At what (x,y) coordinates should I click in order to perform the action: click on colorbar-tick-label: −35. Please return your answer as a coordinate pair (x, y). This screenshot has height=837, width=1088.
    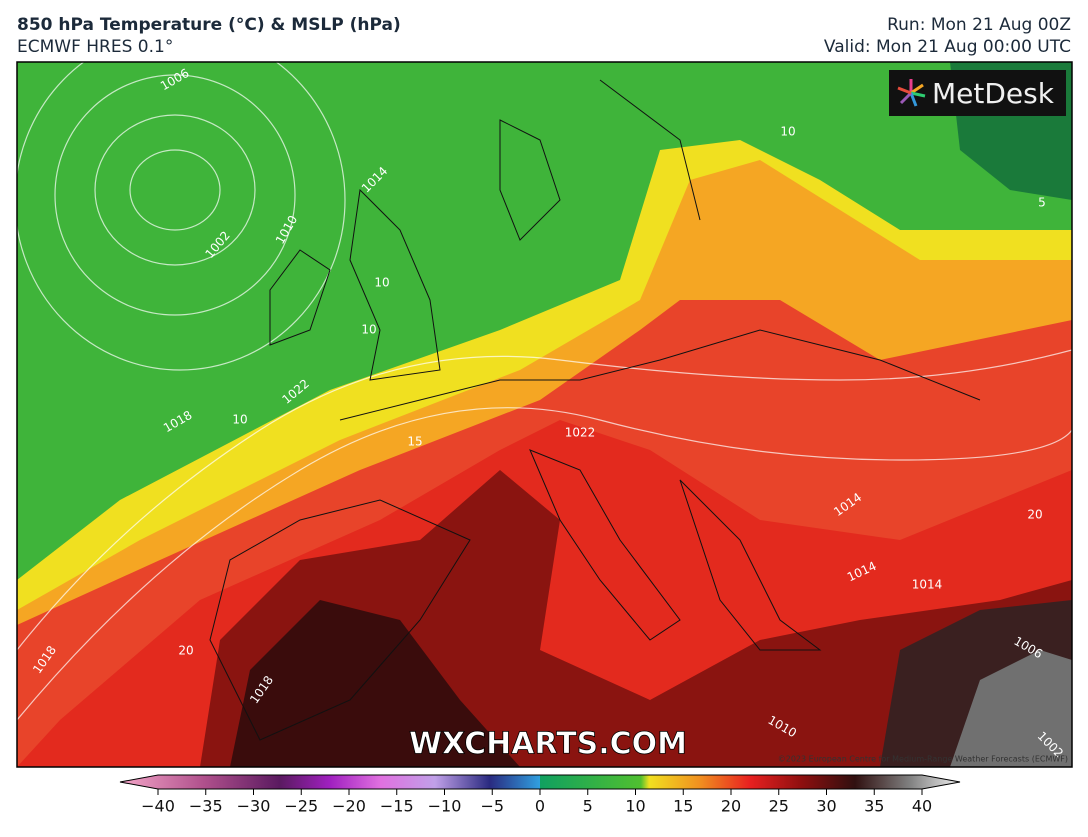
    Looking at the image, I should click on (206, 806).